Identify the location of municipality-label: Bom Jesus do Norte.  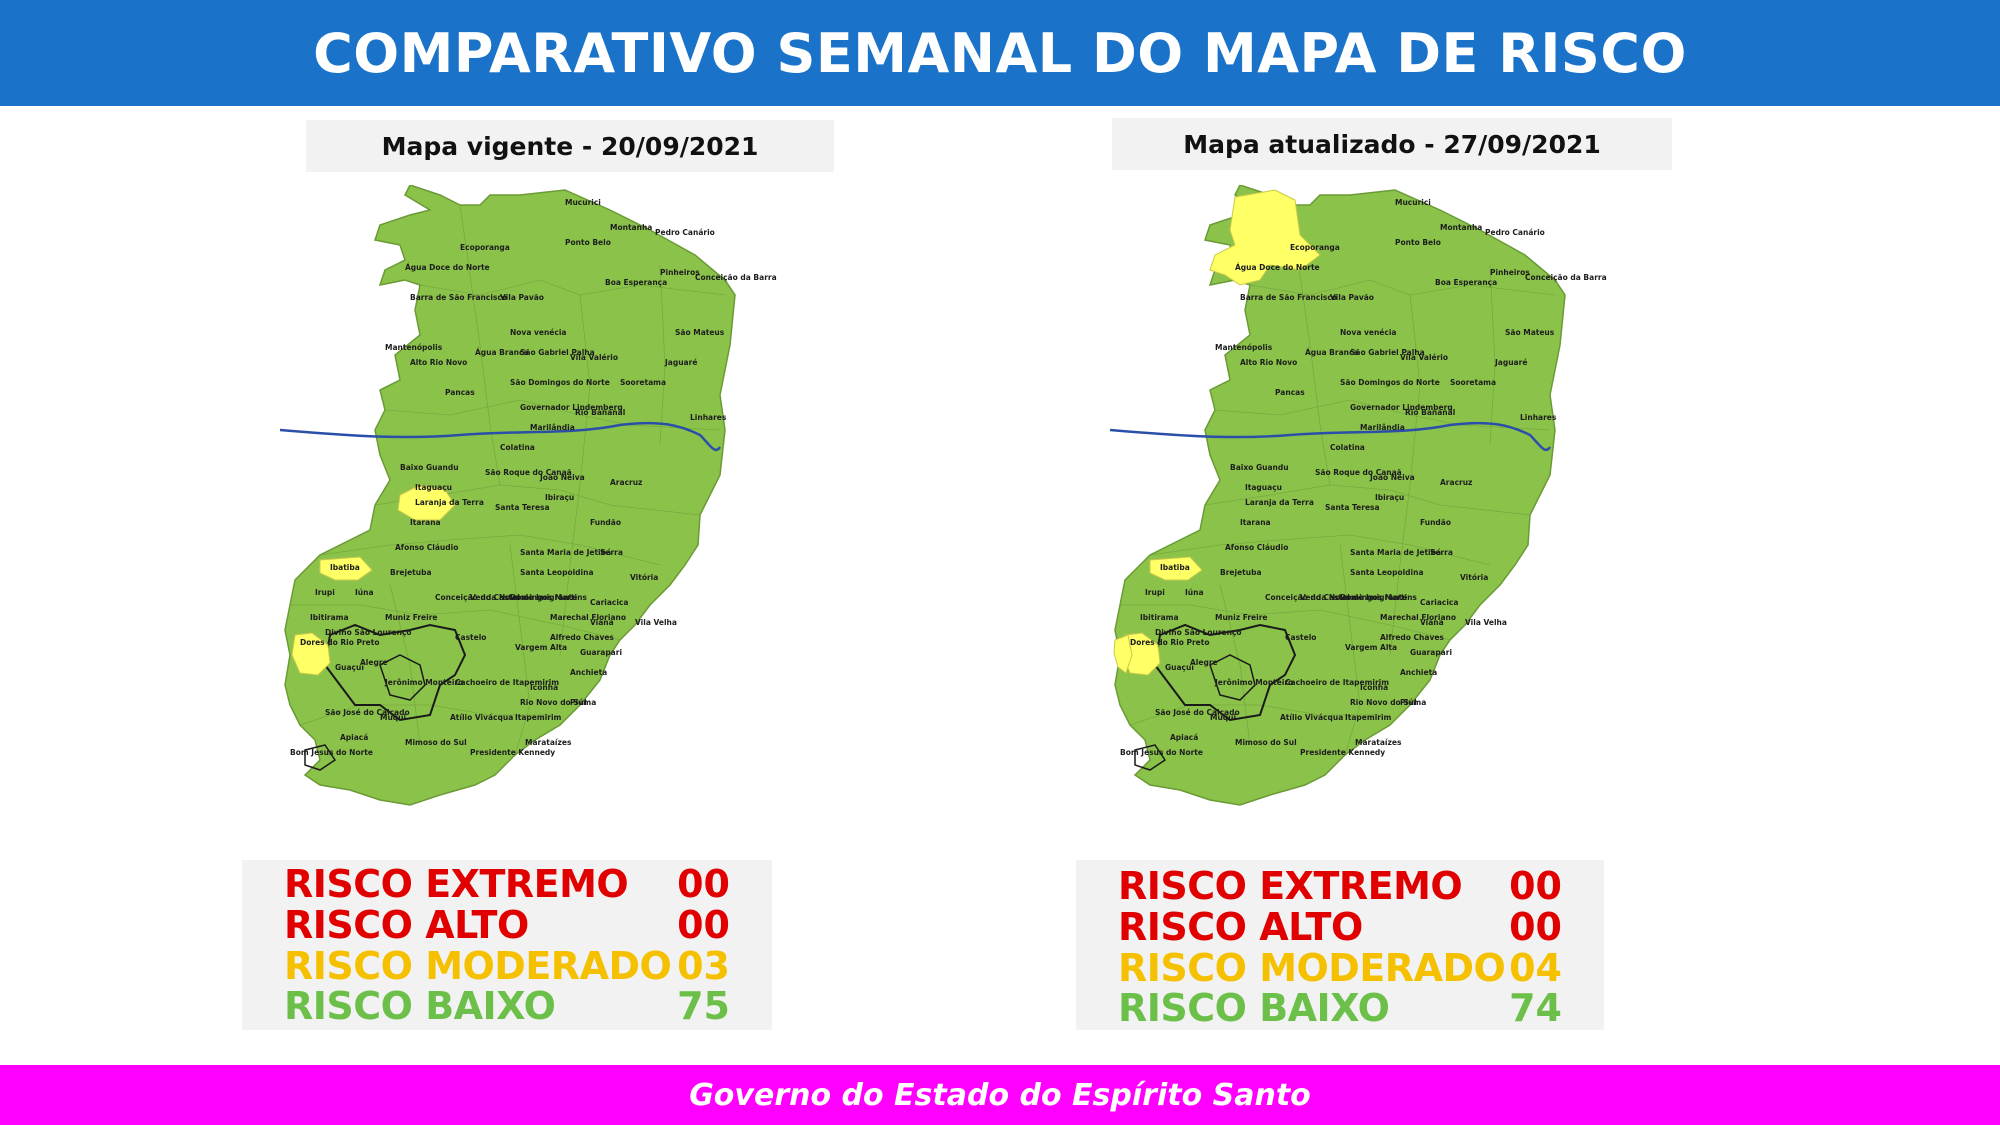
(1161, 752).